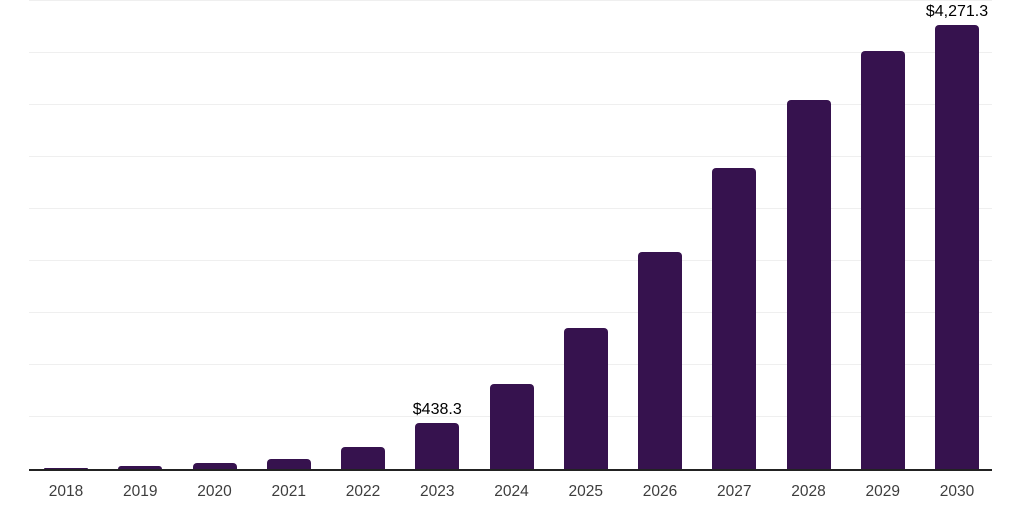  What do you see at coordinates (288, 463) in the screenshot?
I see `bar-2021` at bounding box center [288, 463].